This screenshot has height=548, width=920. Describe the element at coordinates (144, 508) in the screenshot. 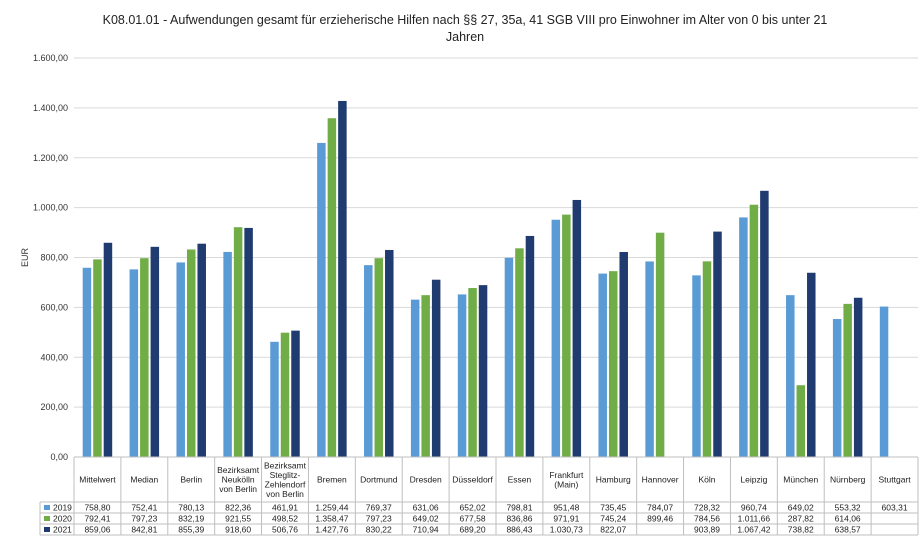

I see `data-label: 752,41` at that location.